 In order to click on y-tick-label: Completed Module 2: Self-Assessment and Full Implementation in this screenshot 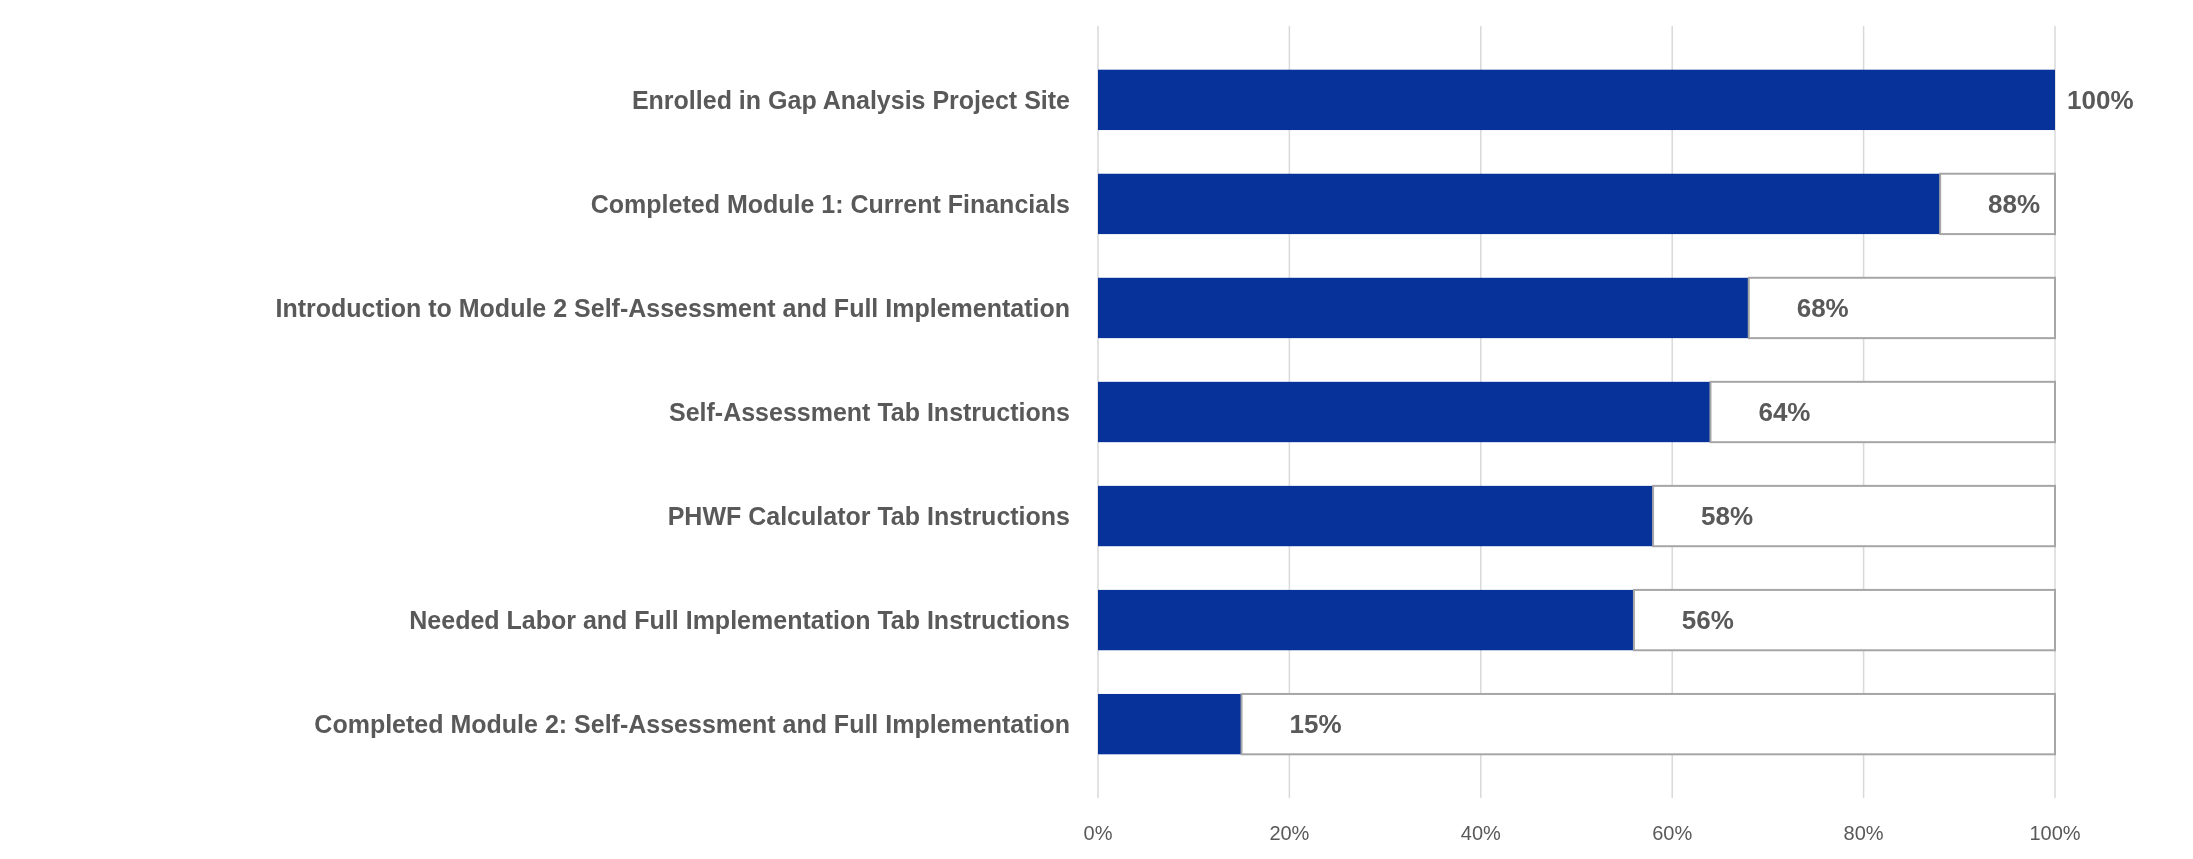, I will do `click(692, 724)`.